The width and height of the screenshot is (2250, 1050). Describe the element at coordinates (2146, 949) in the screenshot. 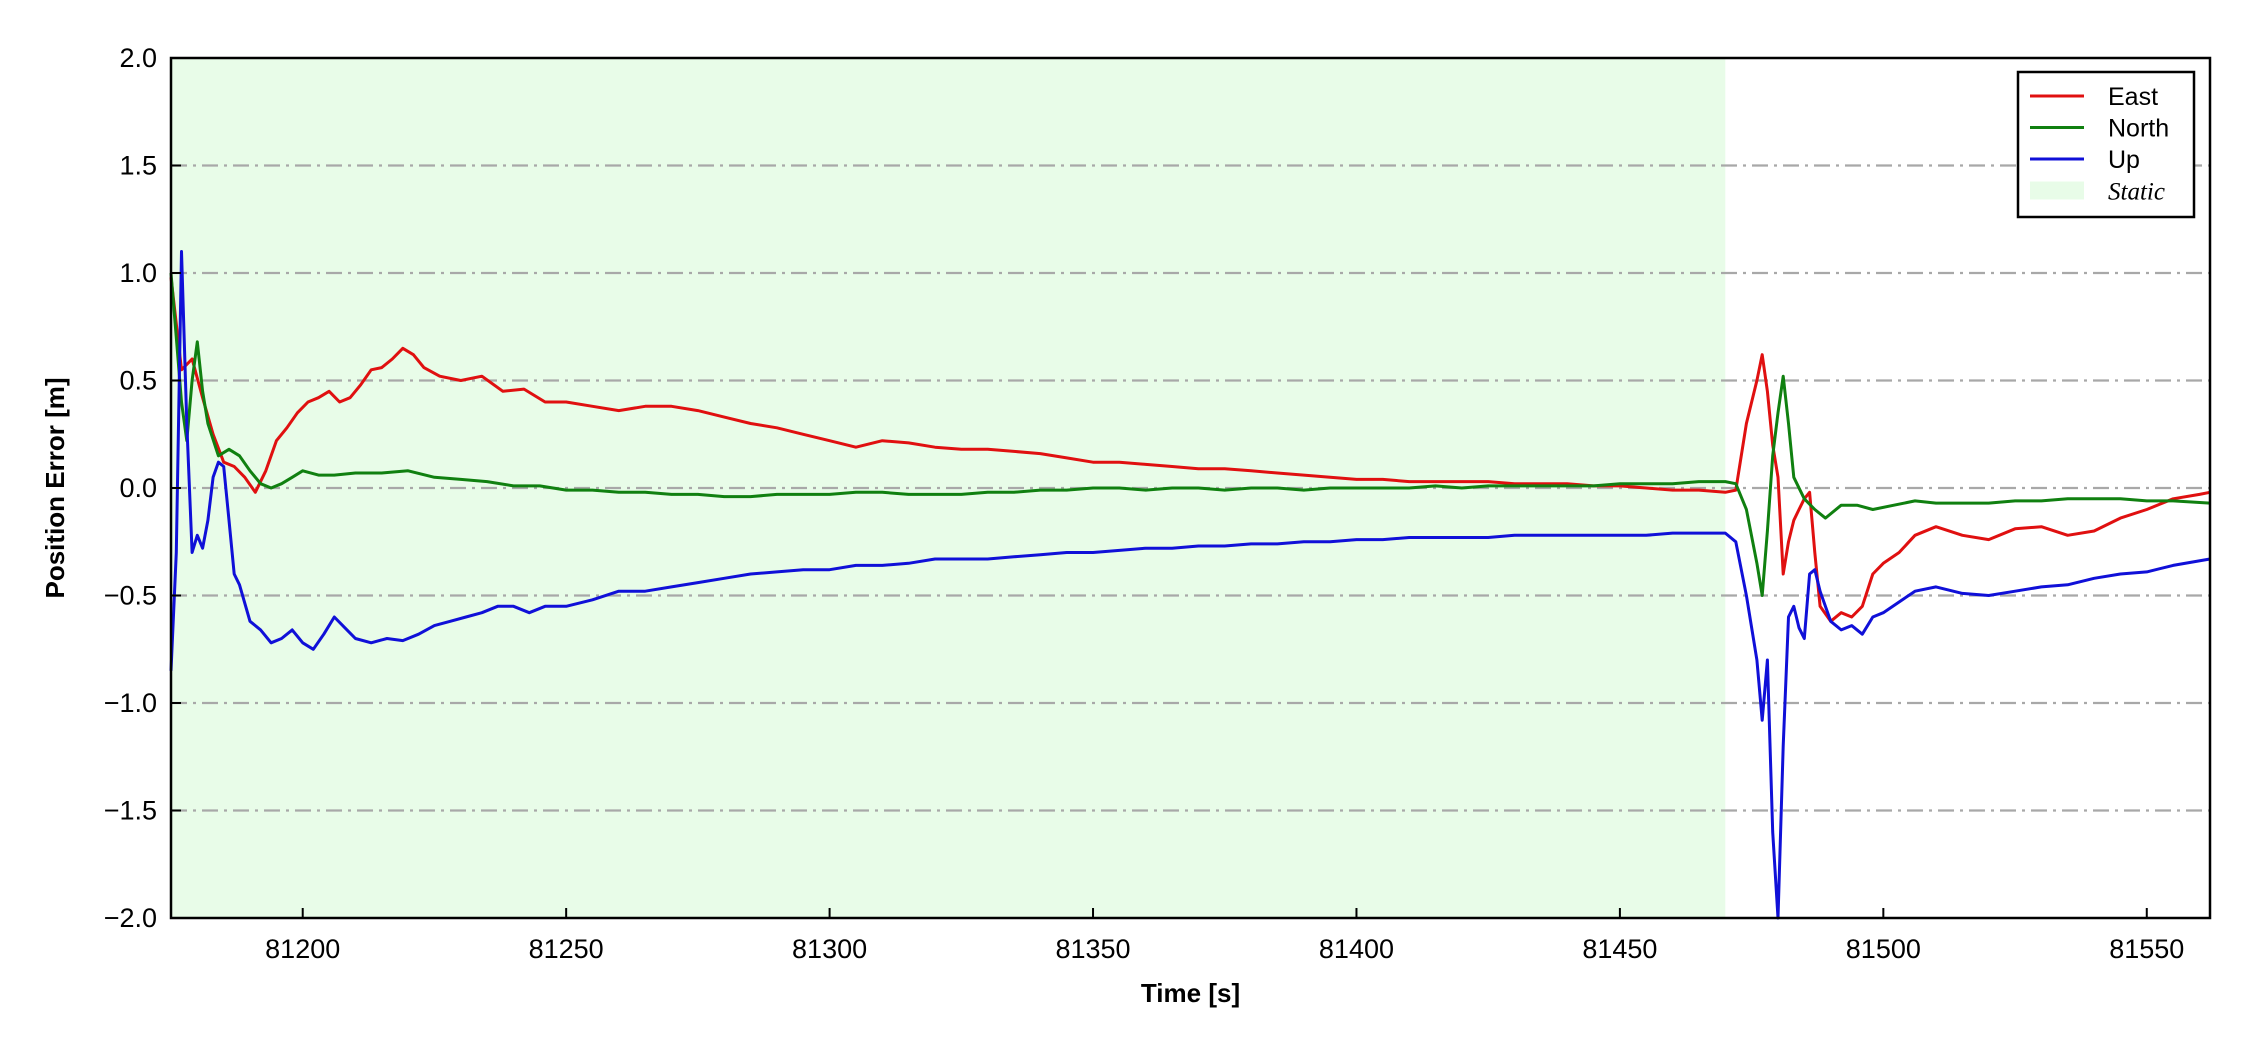

I see `x-tick-label: 81550` at that location.